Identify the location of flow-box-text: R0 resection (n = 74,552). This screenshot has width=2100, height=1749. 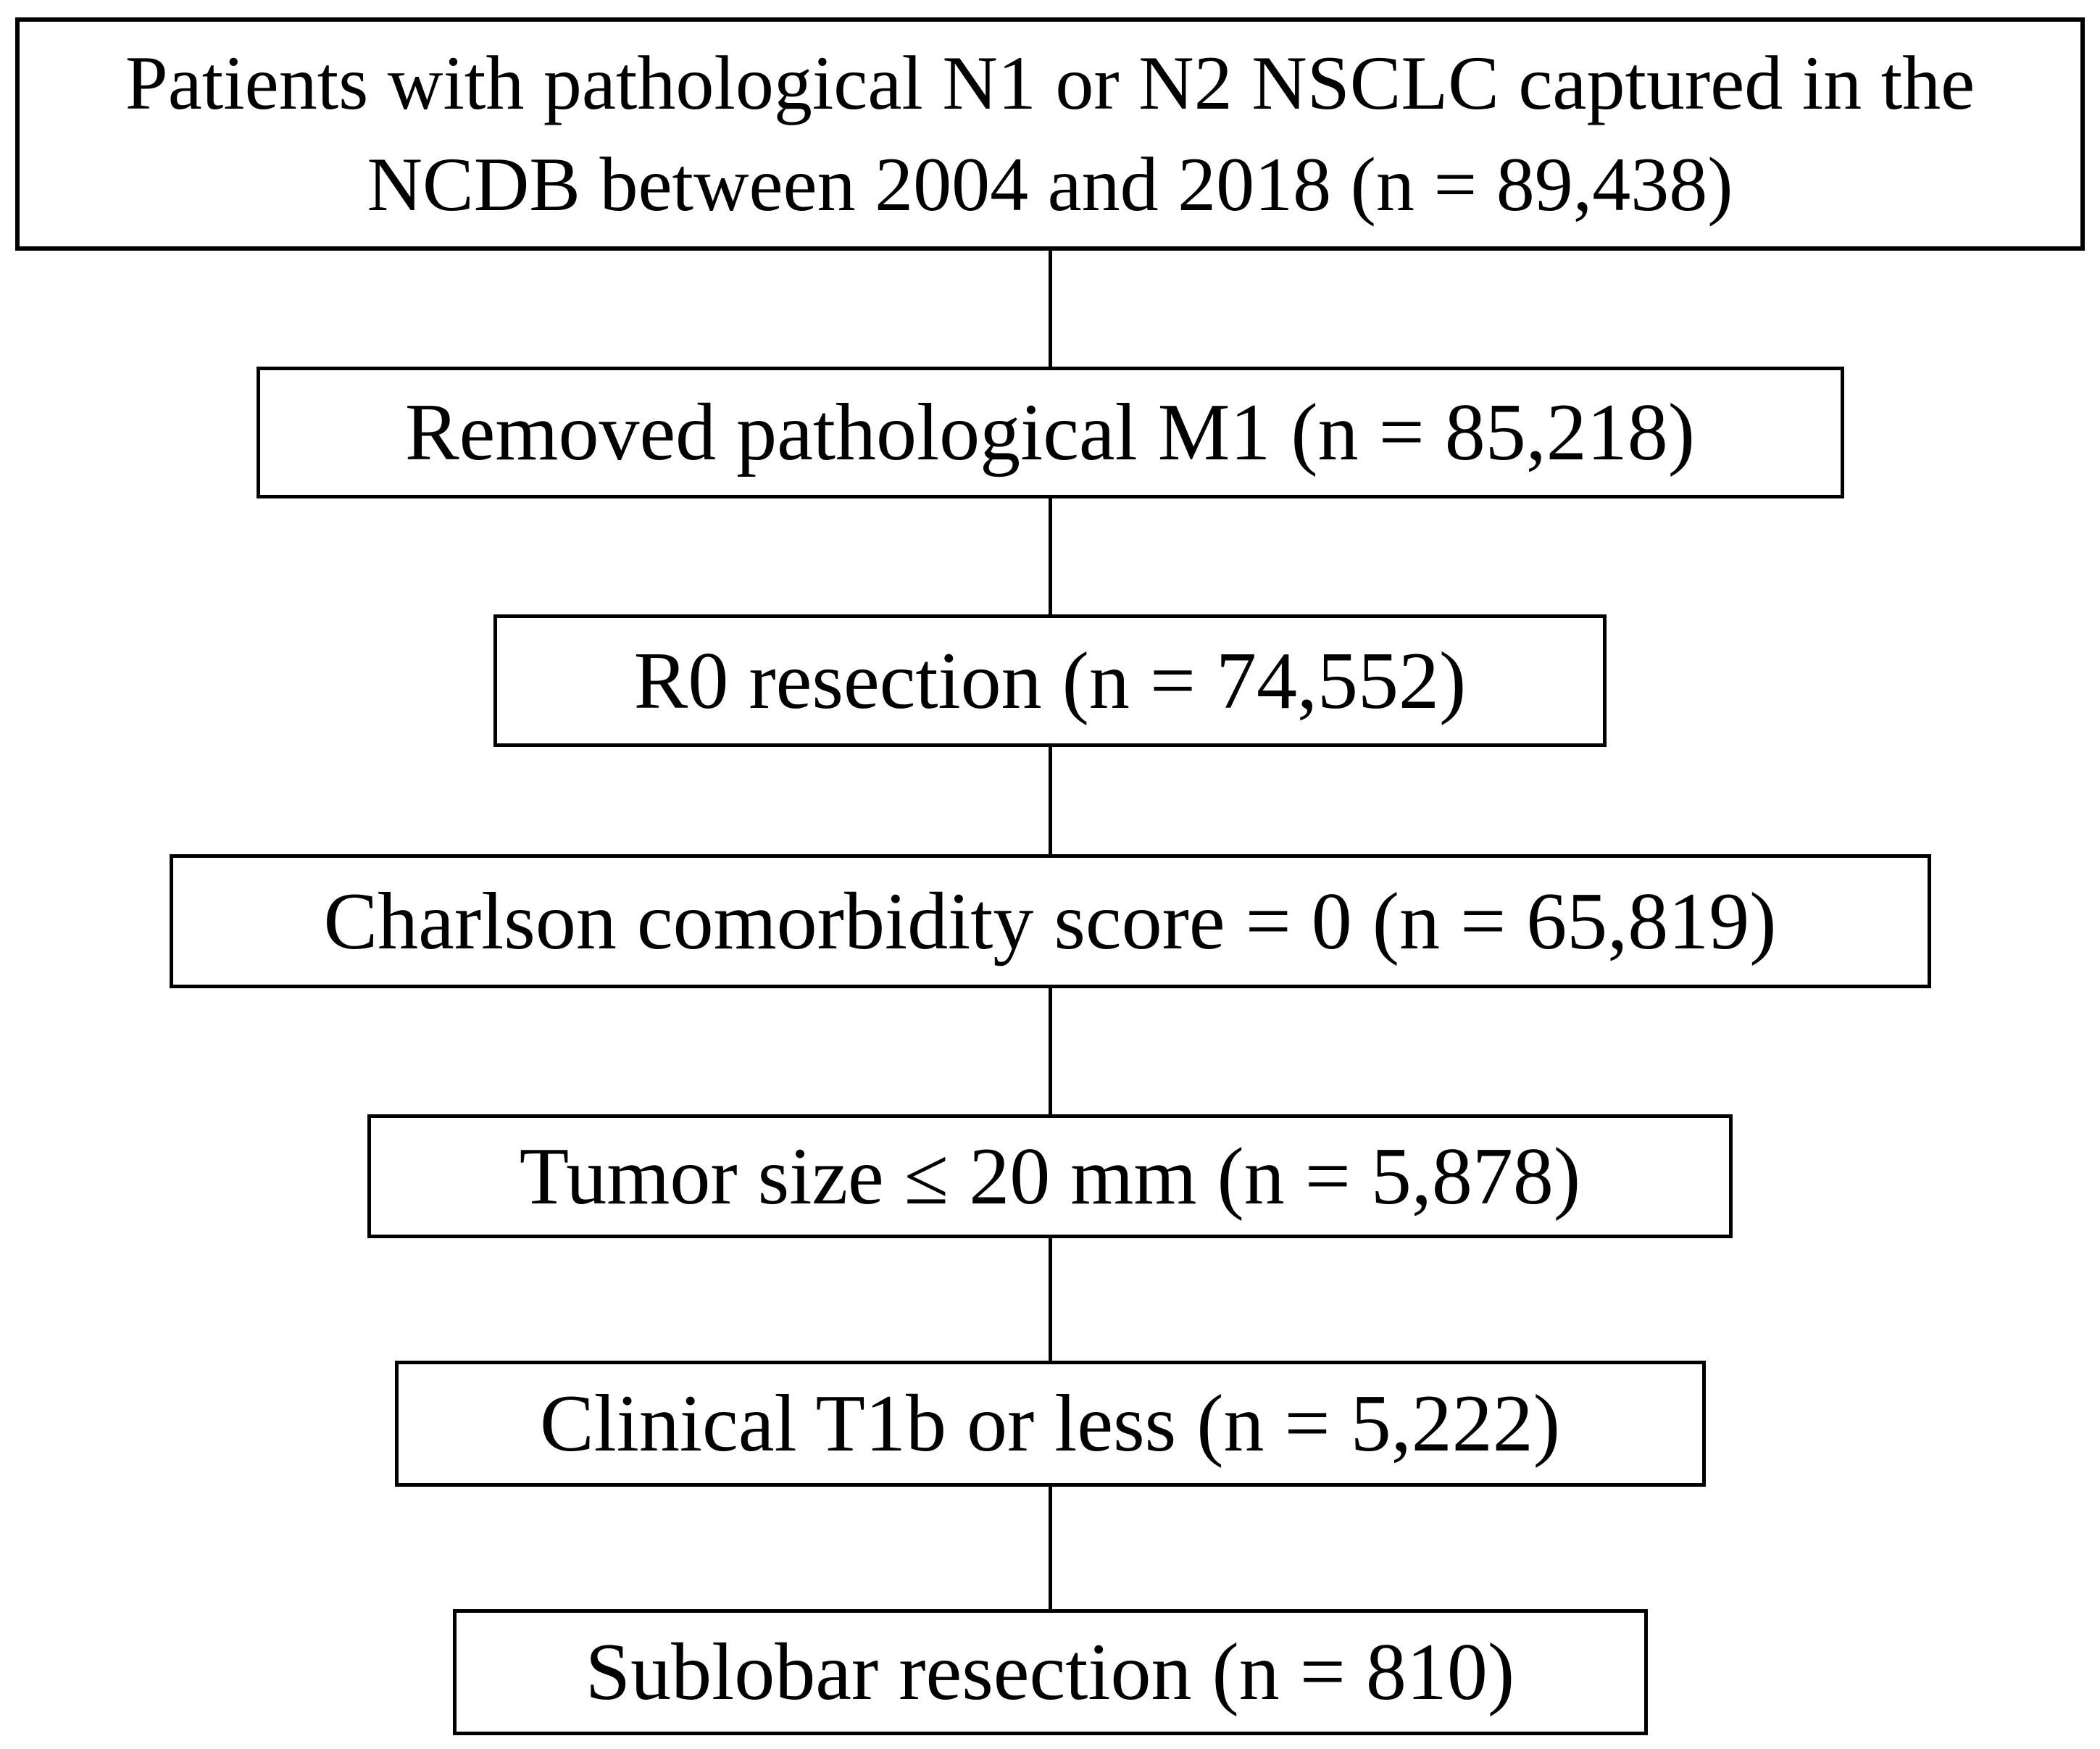
(1050, 681).